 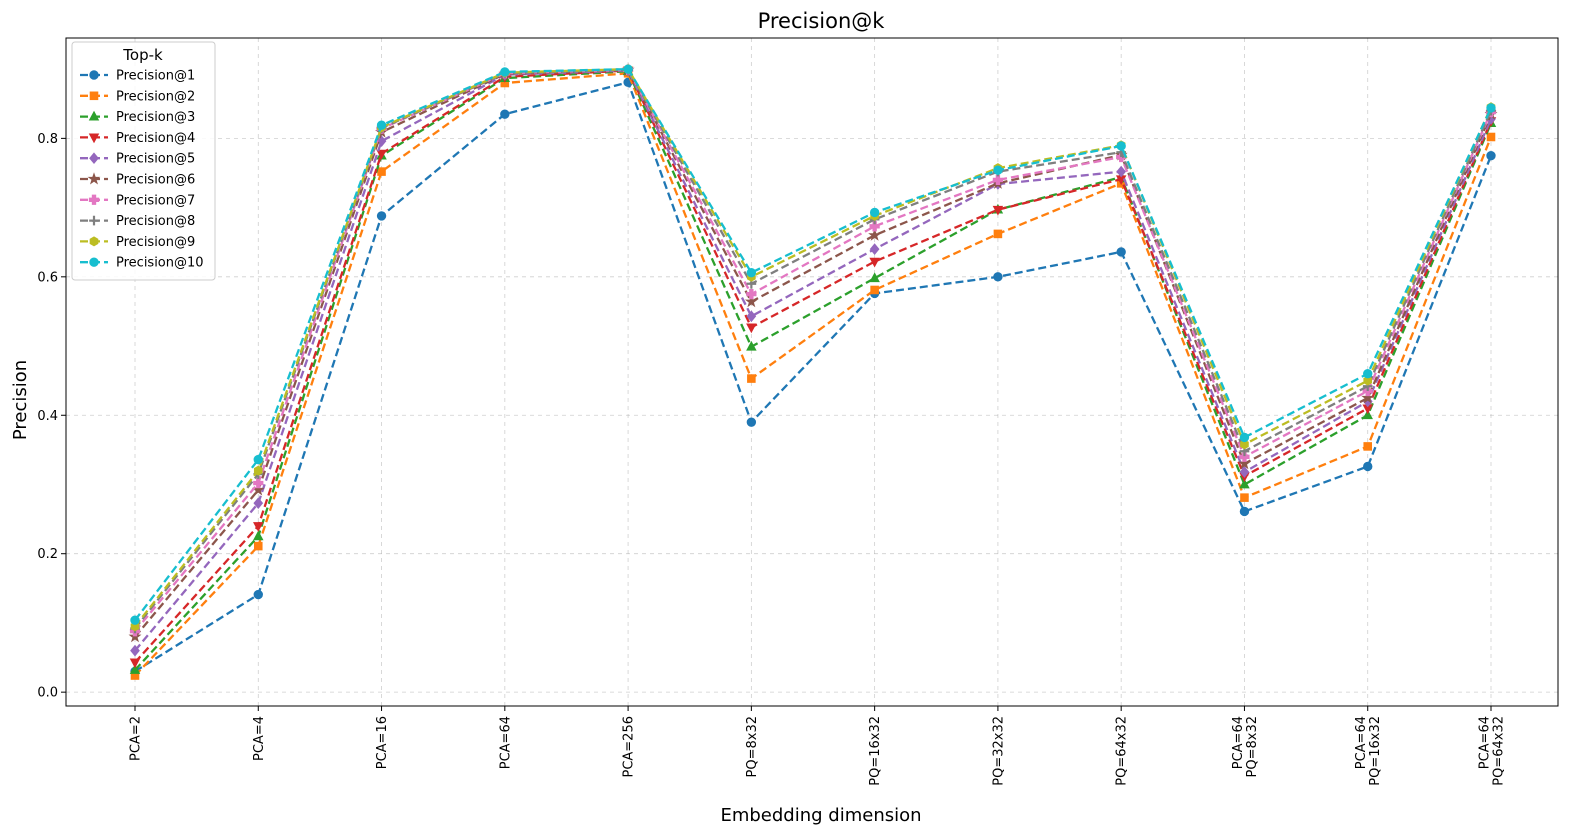 I want to click on legend-label: Precision@6, so click(x=155, y=180).